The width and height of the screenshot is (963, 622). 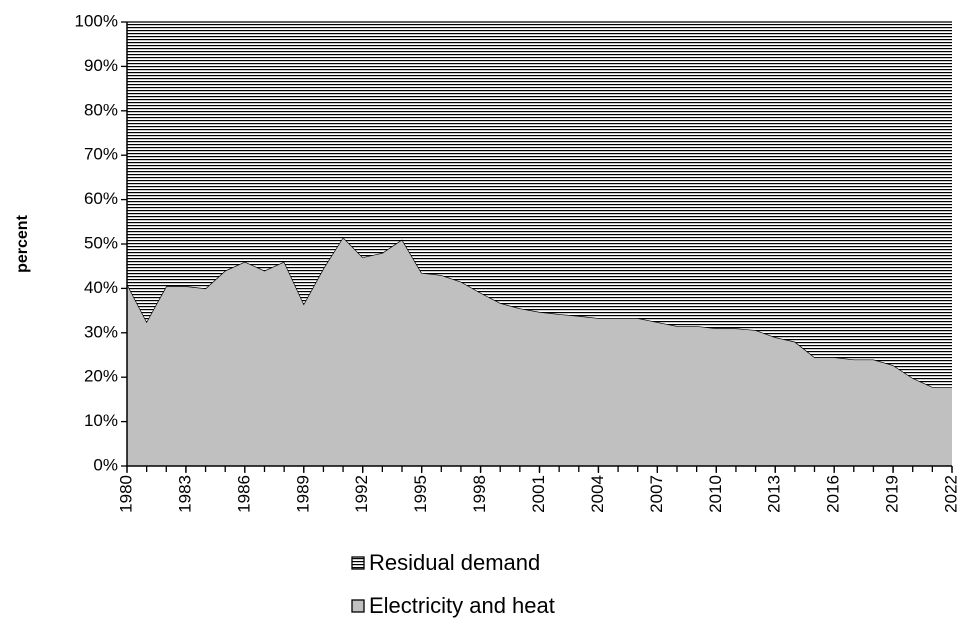 What do you see at coordinates (950, 494) in the screenshot?
I see `x-tick-label: 2022` at bounding box center [950, 494].